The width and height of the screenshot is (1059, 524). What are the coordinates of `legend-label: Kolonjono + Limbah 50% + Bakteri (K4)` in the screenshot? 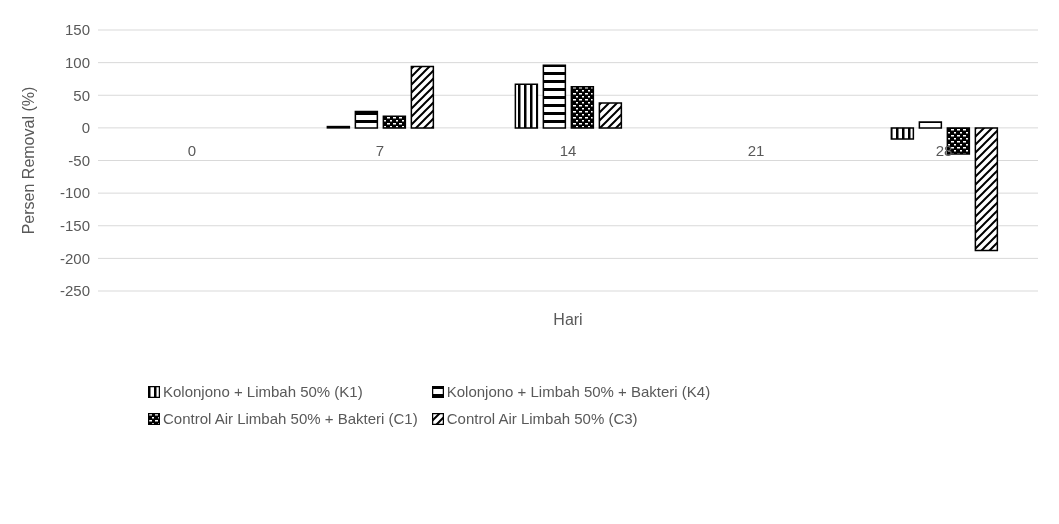 It's located at (578, 391).